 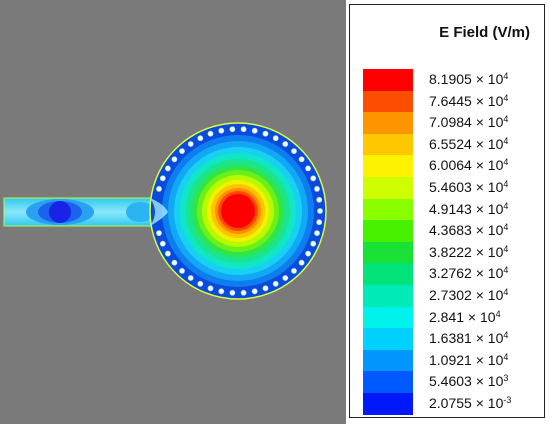 I want to click on legend-value: 6.0064 × 104, so click(x=468, y=165).